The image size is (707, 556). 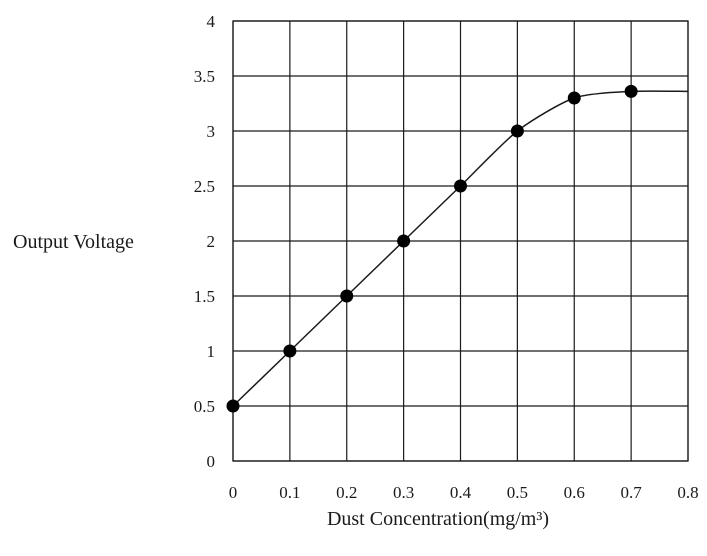 What do you see at coordinates (517, 492) in the screenshot?
I see `x-tick-label: 0.5` at bounding box center [517, 492].